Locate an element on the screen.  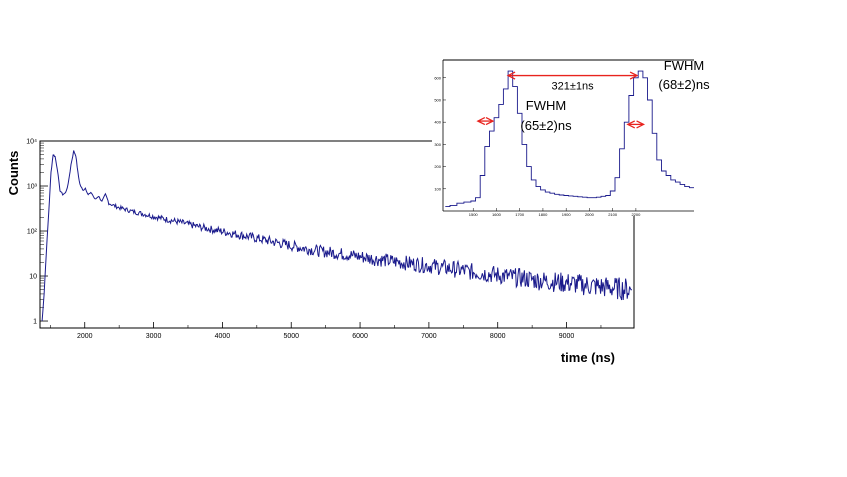
y-tick-label: 10 is located at coordinates (33, 277).